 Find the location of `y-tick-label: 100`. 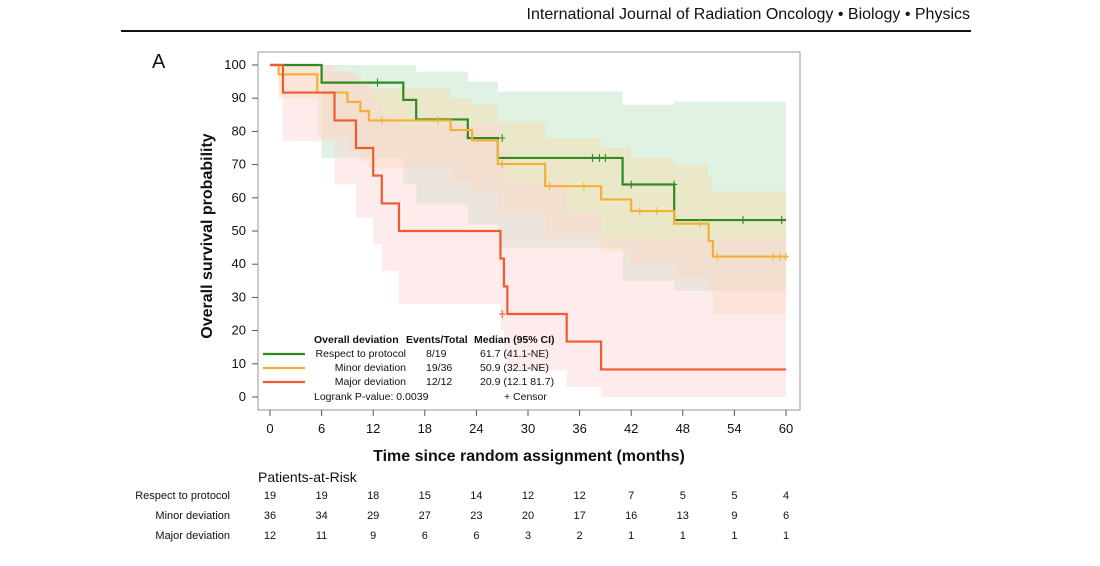

y-tick-label: 100 is located at coordinates (235, 64).